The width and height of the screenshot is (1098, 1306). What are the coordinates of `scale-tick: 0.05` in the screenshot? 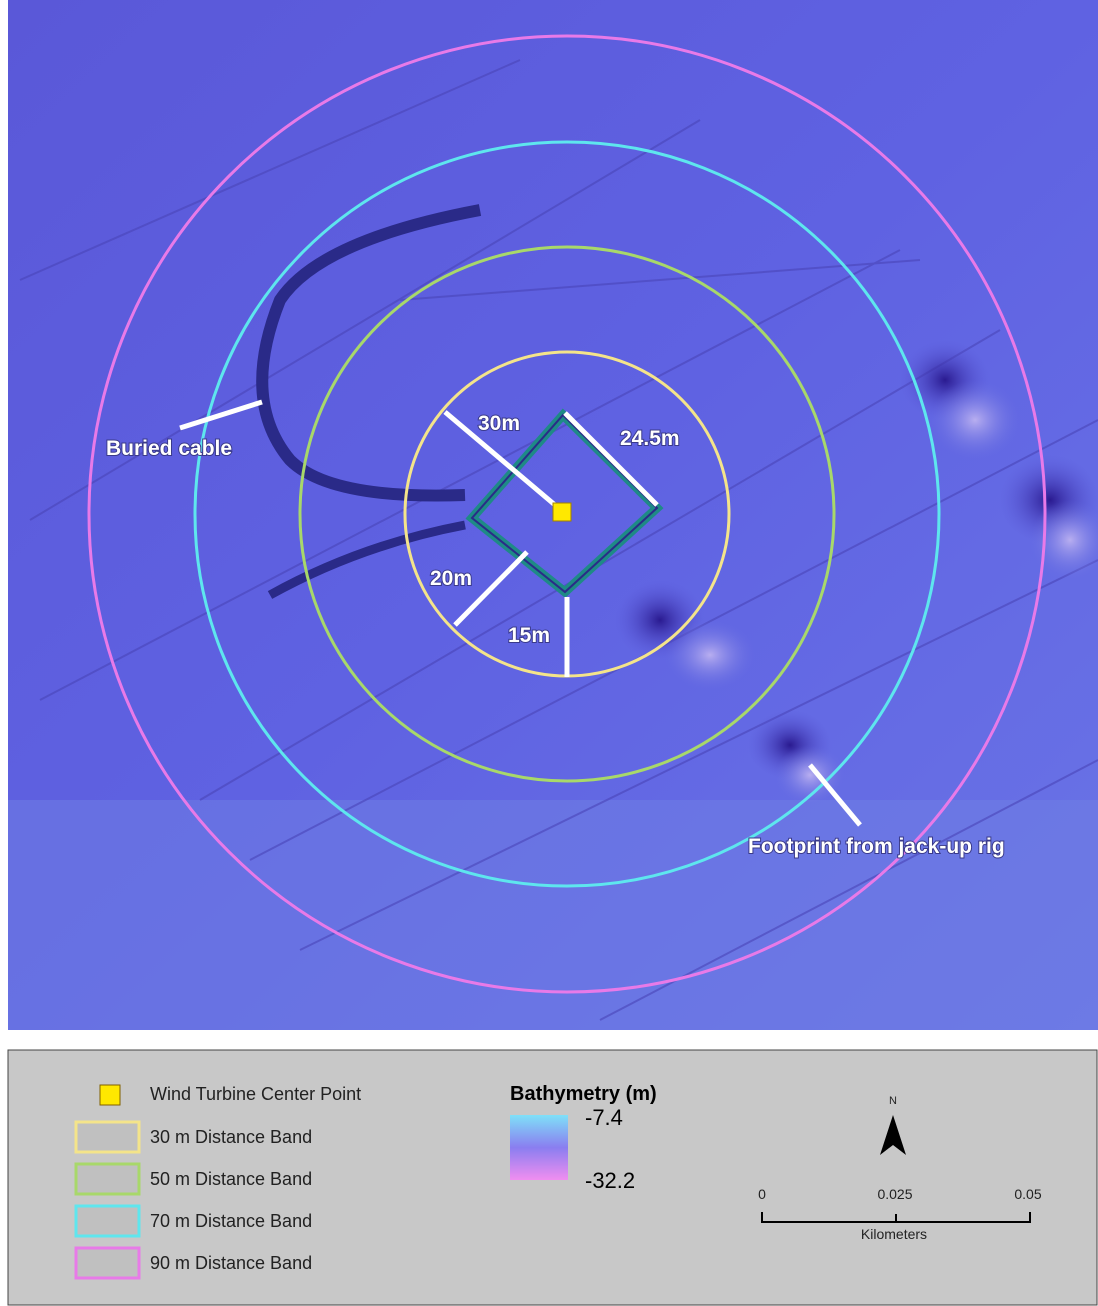 It's located at (1027, 1194).